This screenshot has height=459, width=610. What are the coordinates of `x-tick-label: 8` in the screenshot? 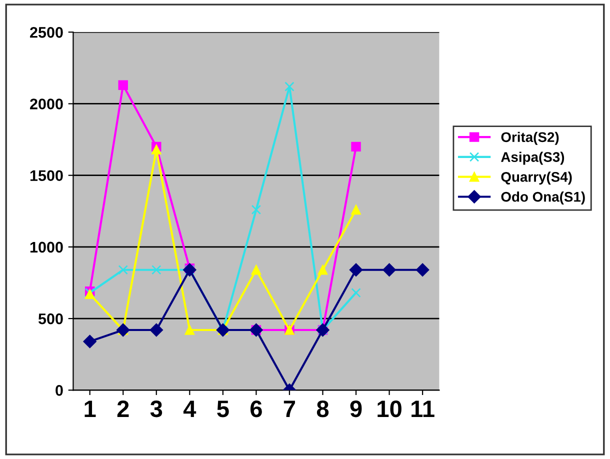 It's located at (322, 409).